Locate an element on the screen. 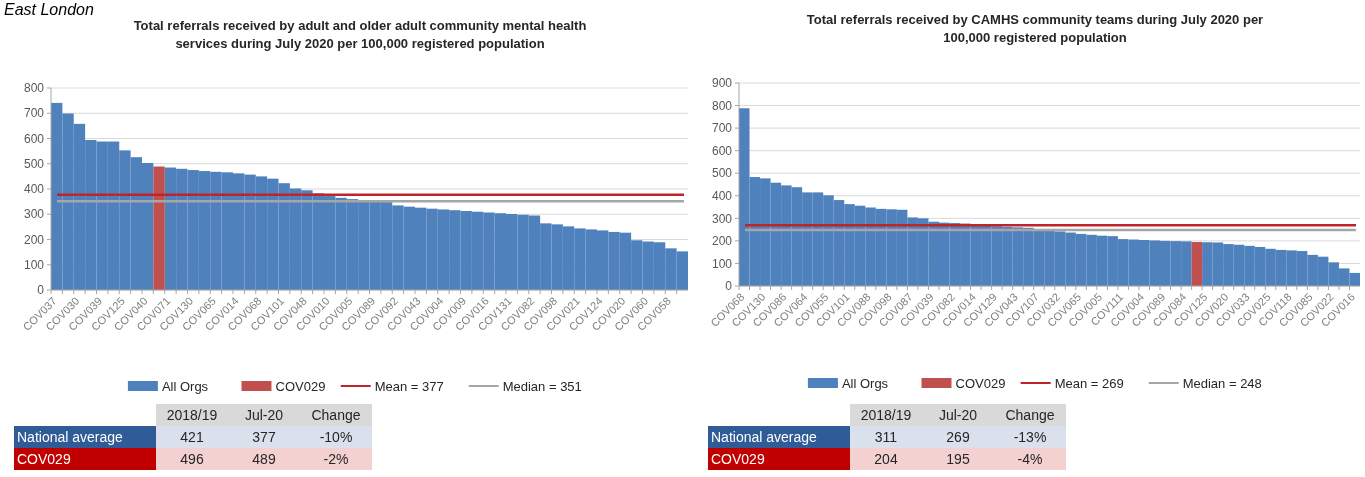 The image size is (1365, 477). text: 269 is located at coordinates (958, 436).